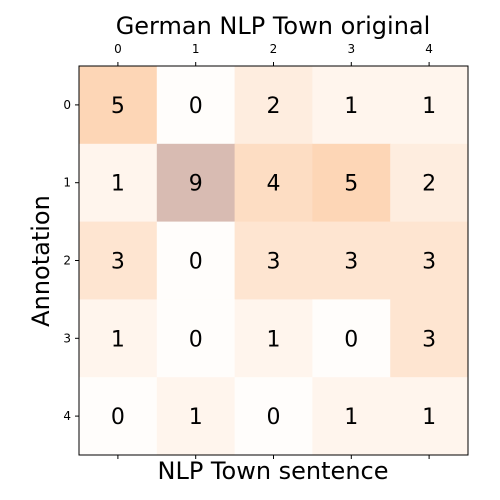 The height and width of the screenshot is (500, 500). I want to click on chart-title: German NLP Town original, so click(273, 26).